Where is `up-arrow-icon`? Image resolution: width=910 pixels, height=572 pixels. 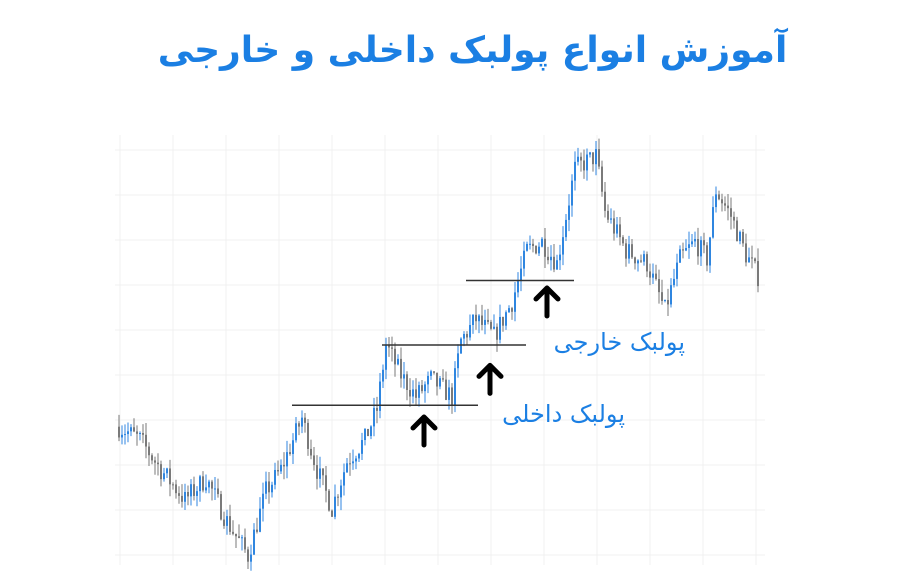 up-arrow-icon is located at coordinates (547, 302).